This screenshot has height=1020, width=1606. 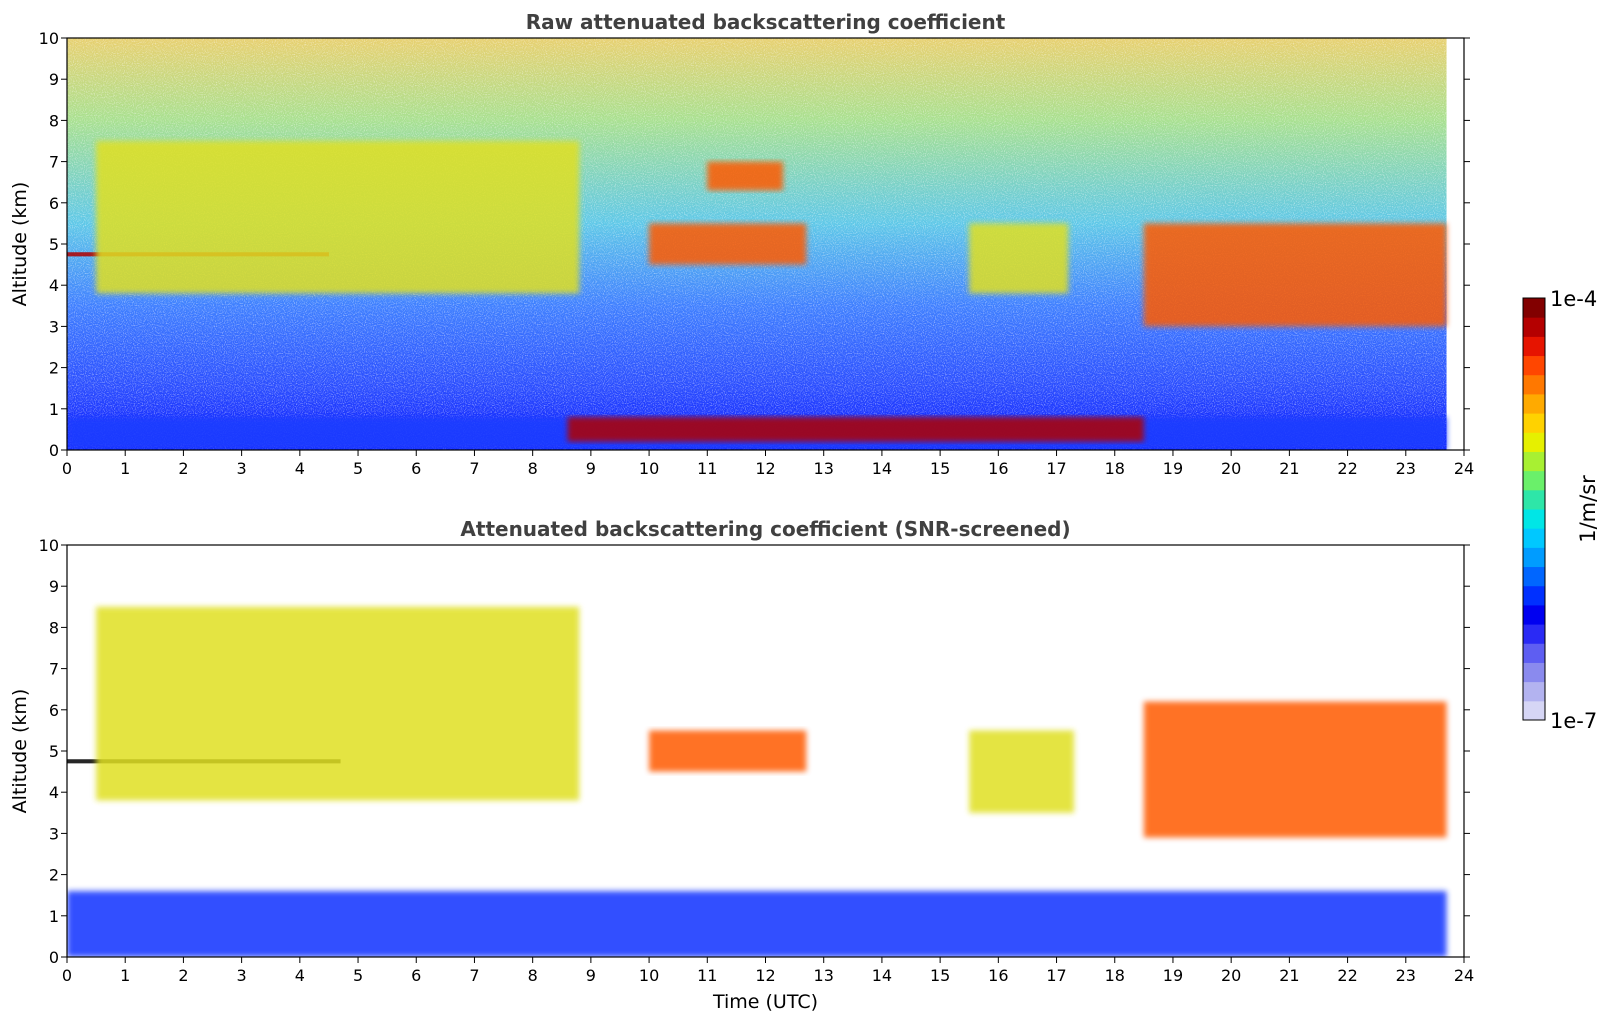 What do you see at coordinates (1573, 299) in the screenshot?
I see `colorbar-max-label: 1e-4` at bounding box center [1573, 299].